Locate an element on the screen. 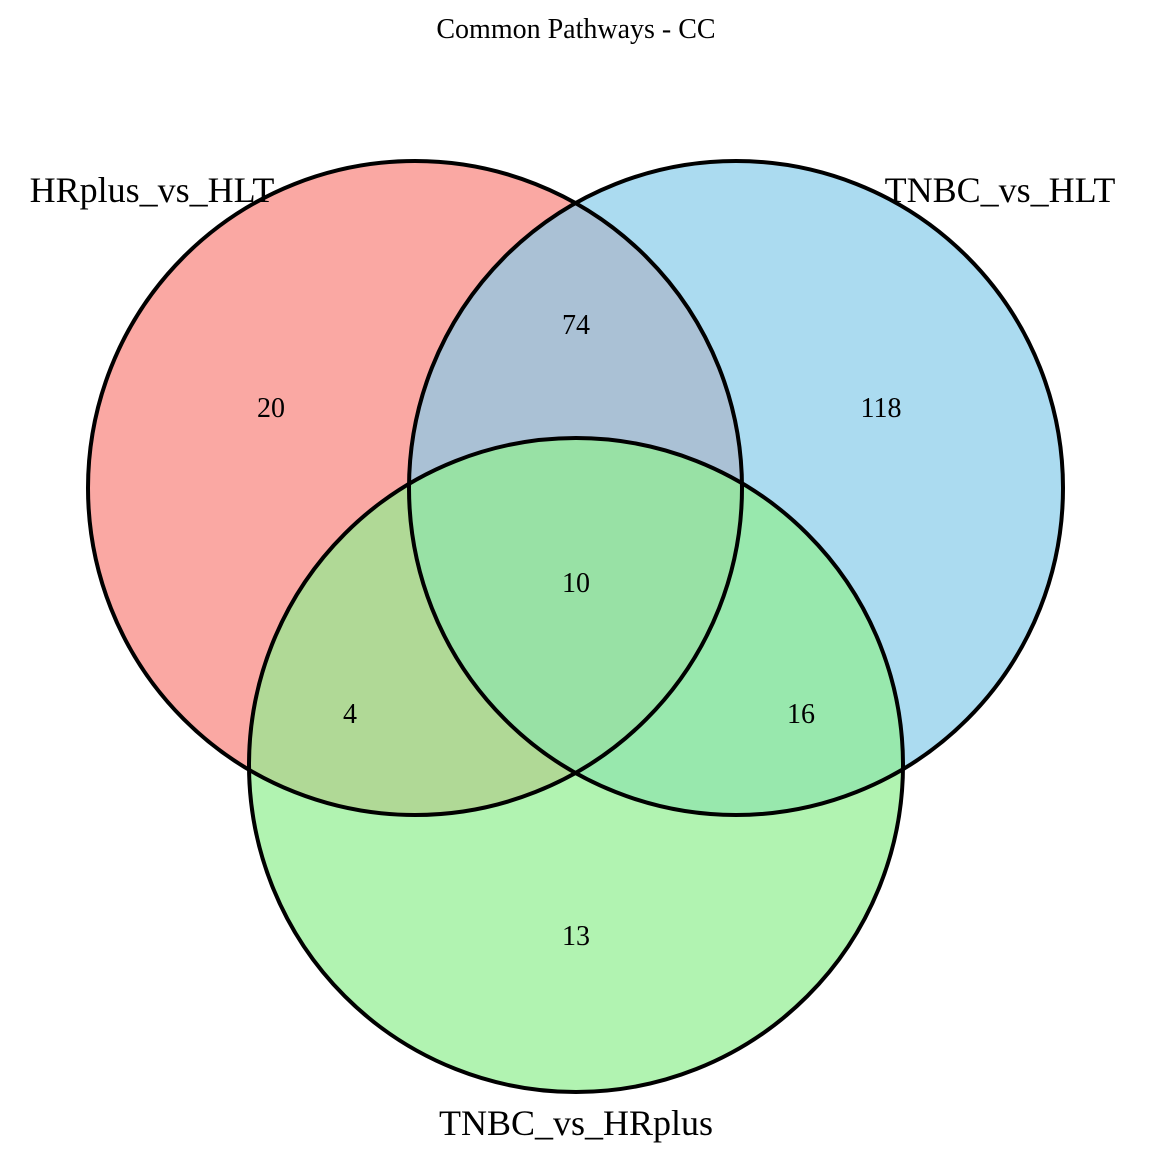  count-hrplus-tnbc-vs-hlt-overlap: 74 is located at coordinates (576, 325).